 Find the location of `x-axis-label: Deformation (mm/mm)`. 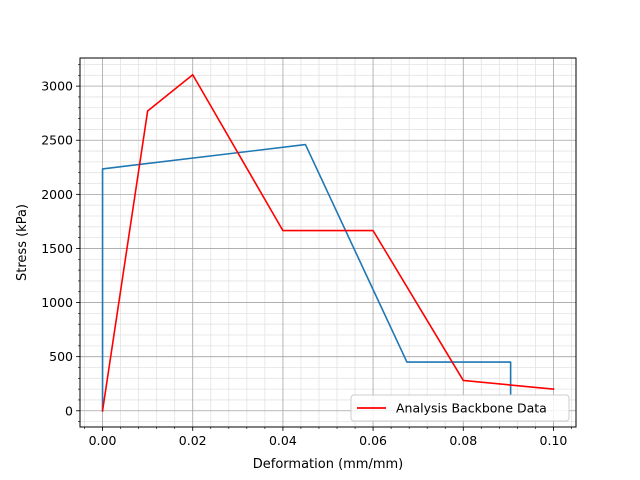

x-axis-label: Deformation (mm/mm) is located at coordinates (328, 464).